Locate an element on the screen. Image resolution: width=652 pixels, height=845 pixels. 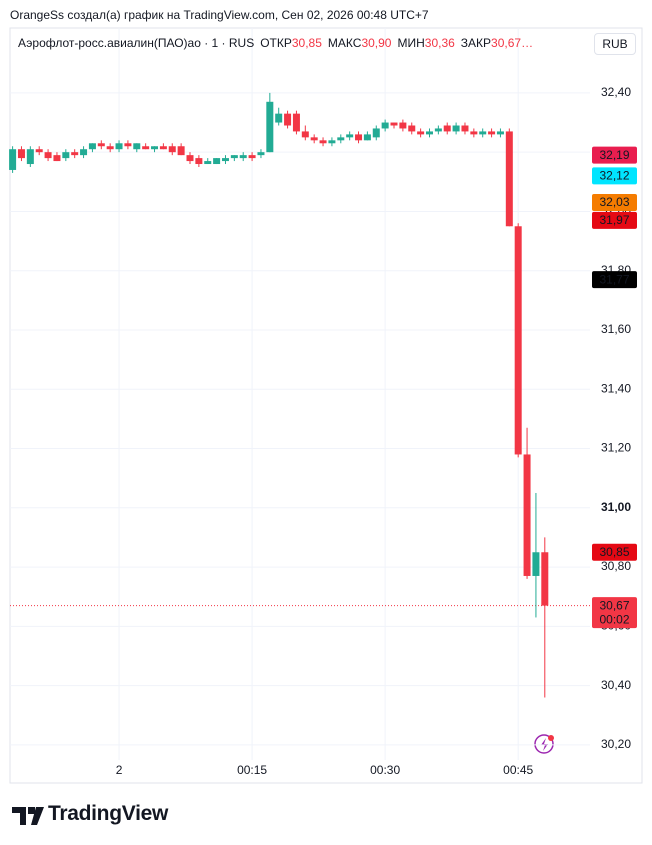
x-tick-label: 00:45 is located at coordinates (518, 770).